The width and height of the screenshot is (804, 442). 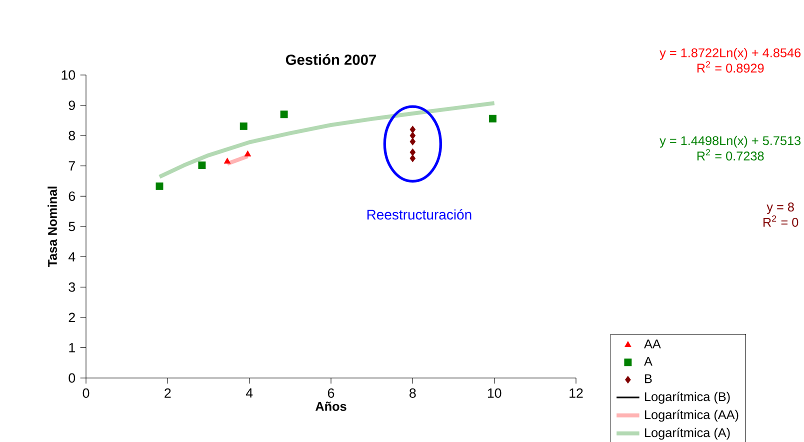 What do you see at coordinates (52, 227) in the screenshot?
I see `y-axis-title: Tasa Nominal` at bounding box center [52, 227].